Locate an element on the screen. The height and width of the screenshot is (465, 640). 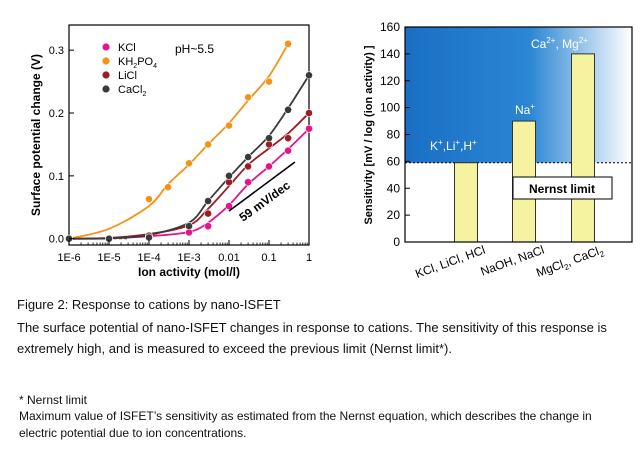
y-tick-label: 0 is located at coordinates (396, 242).